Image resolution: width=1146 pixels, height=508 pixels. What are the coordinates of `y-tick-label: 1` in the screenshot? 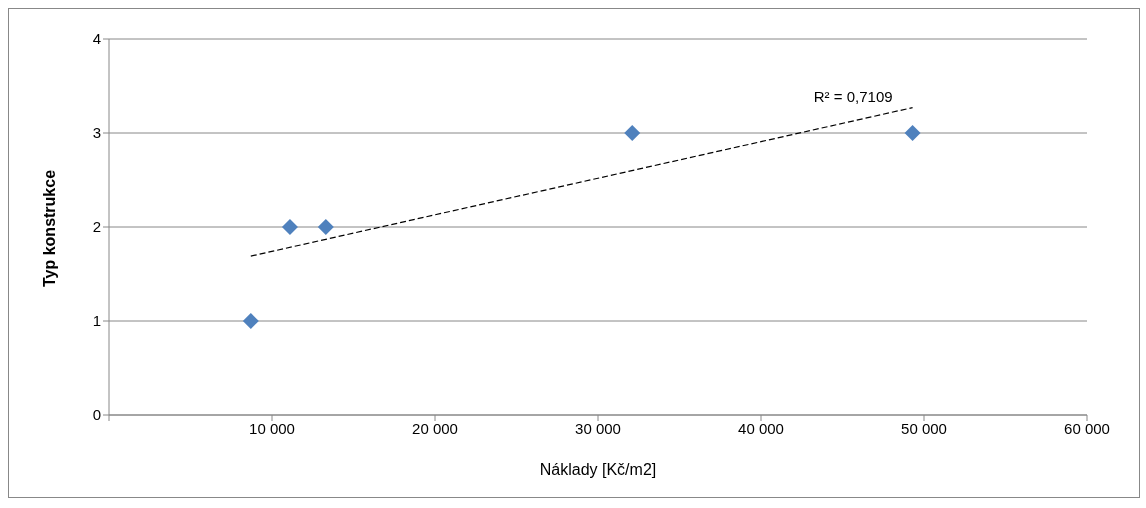 It's located at (96, 321).